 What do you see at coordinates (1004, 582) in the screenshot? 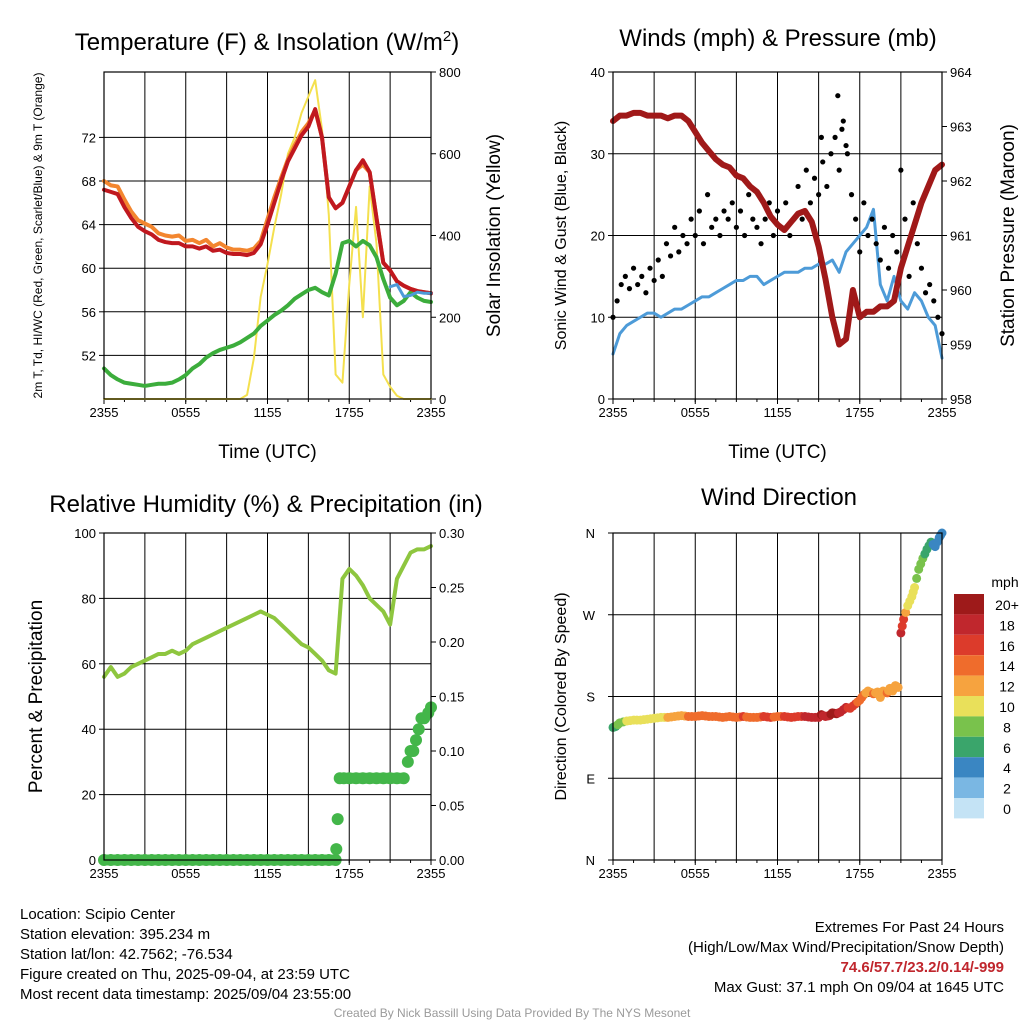
I see `legend-title: mph` at bounding box center [1004, 582].